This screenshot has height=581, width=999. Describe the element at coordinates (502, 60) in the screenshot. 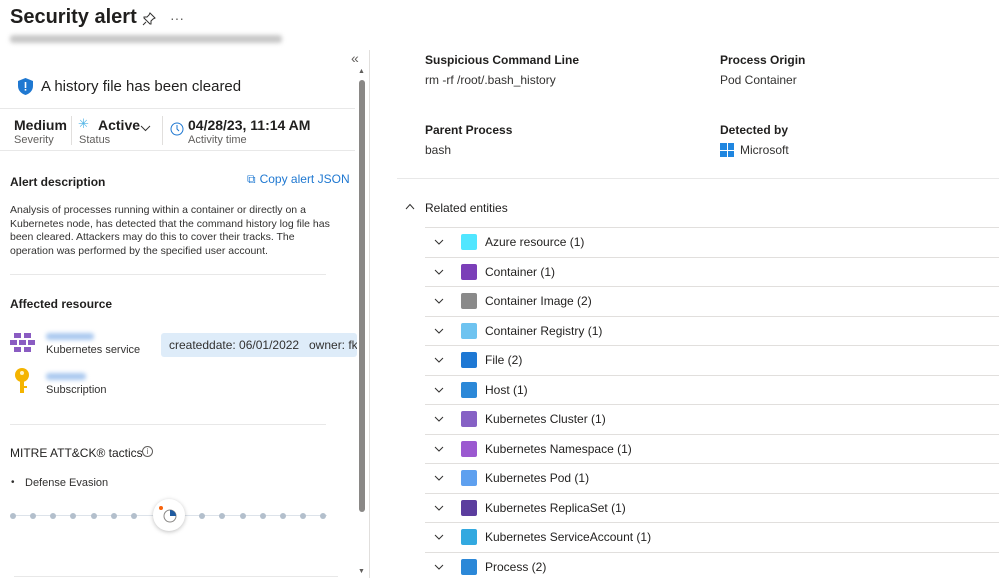

I see `field-label: Suspicious Command Line` at that location.